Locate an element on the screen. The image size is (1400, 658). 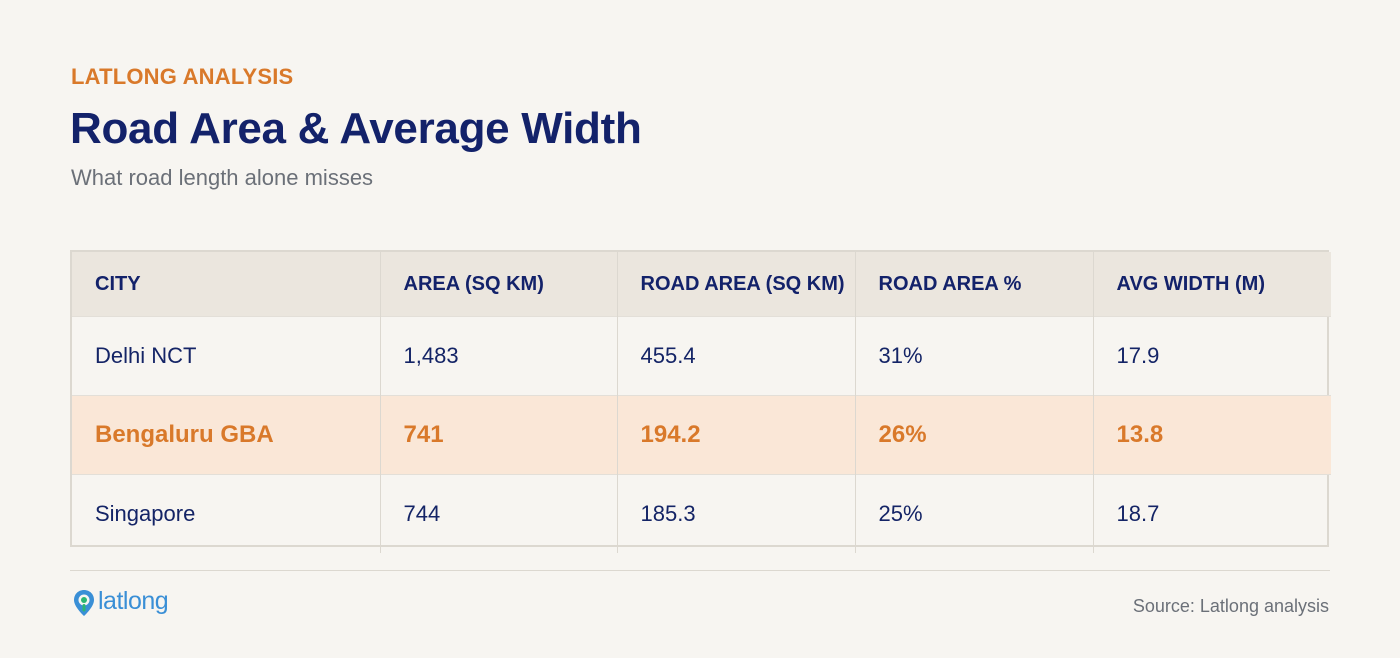
table-cell: 194.2 is located at coordinates (736, 435).